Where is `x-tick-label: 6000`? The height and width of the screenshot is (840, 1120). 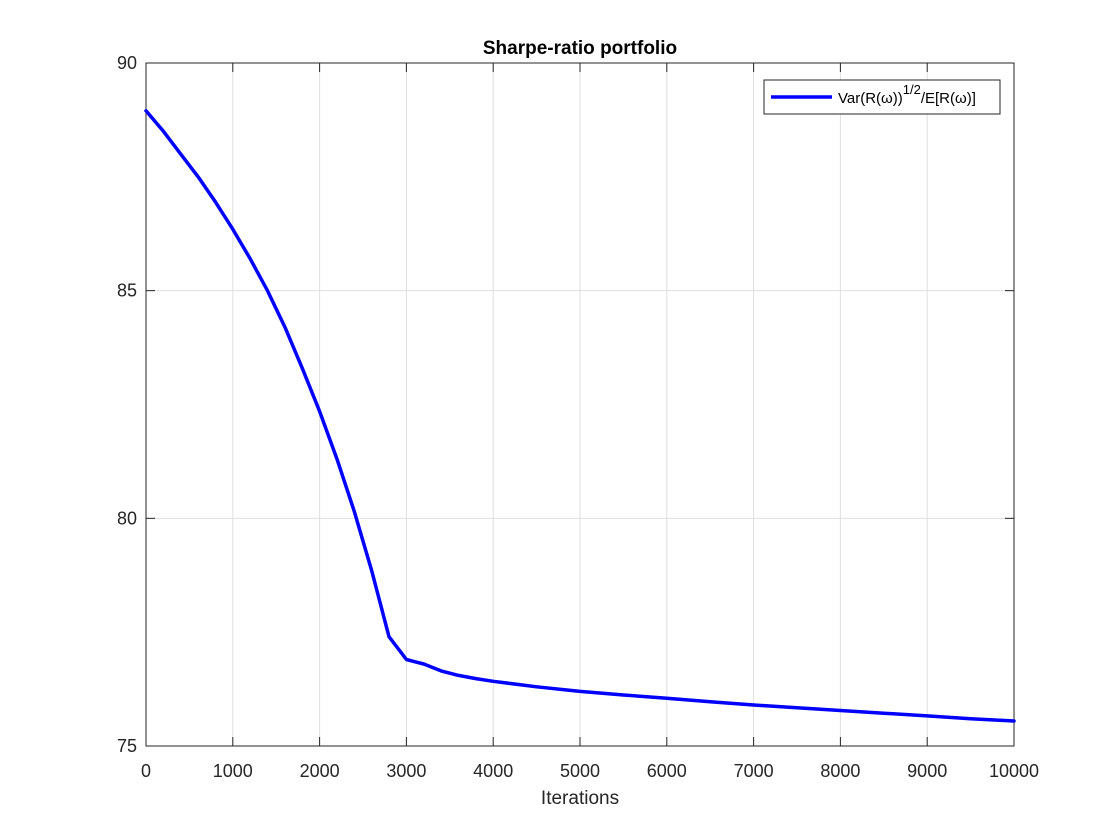 x-tick-label: 6000 is located at coordinates (667, 771).